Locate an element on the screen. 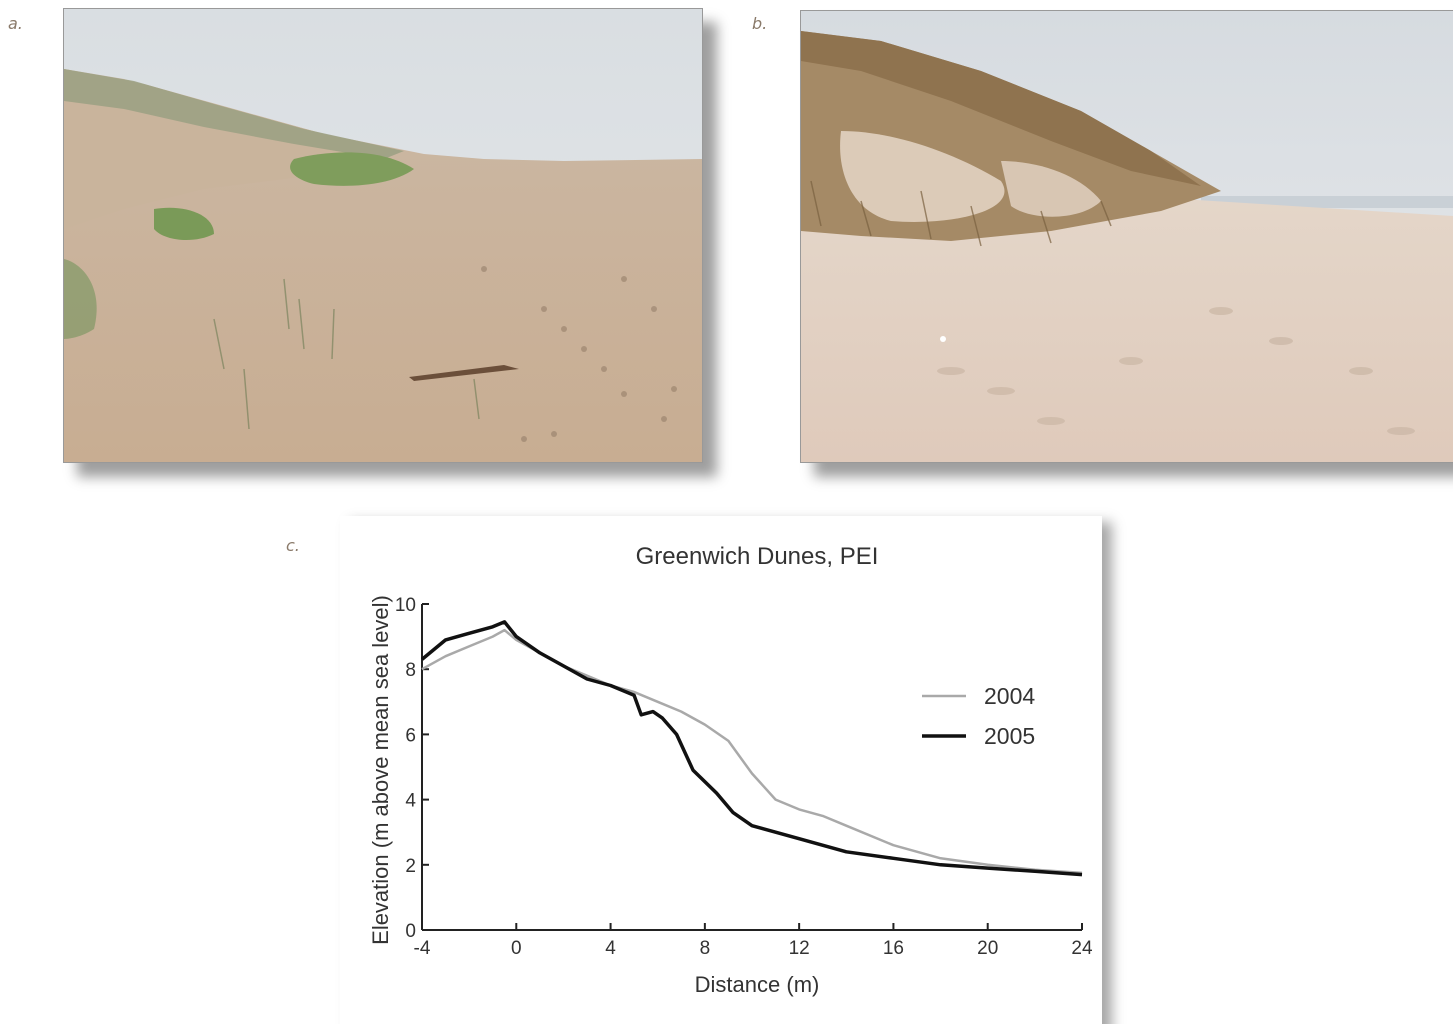  x-tick-label: 24 is located at coordinates (1082, 948).